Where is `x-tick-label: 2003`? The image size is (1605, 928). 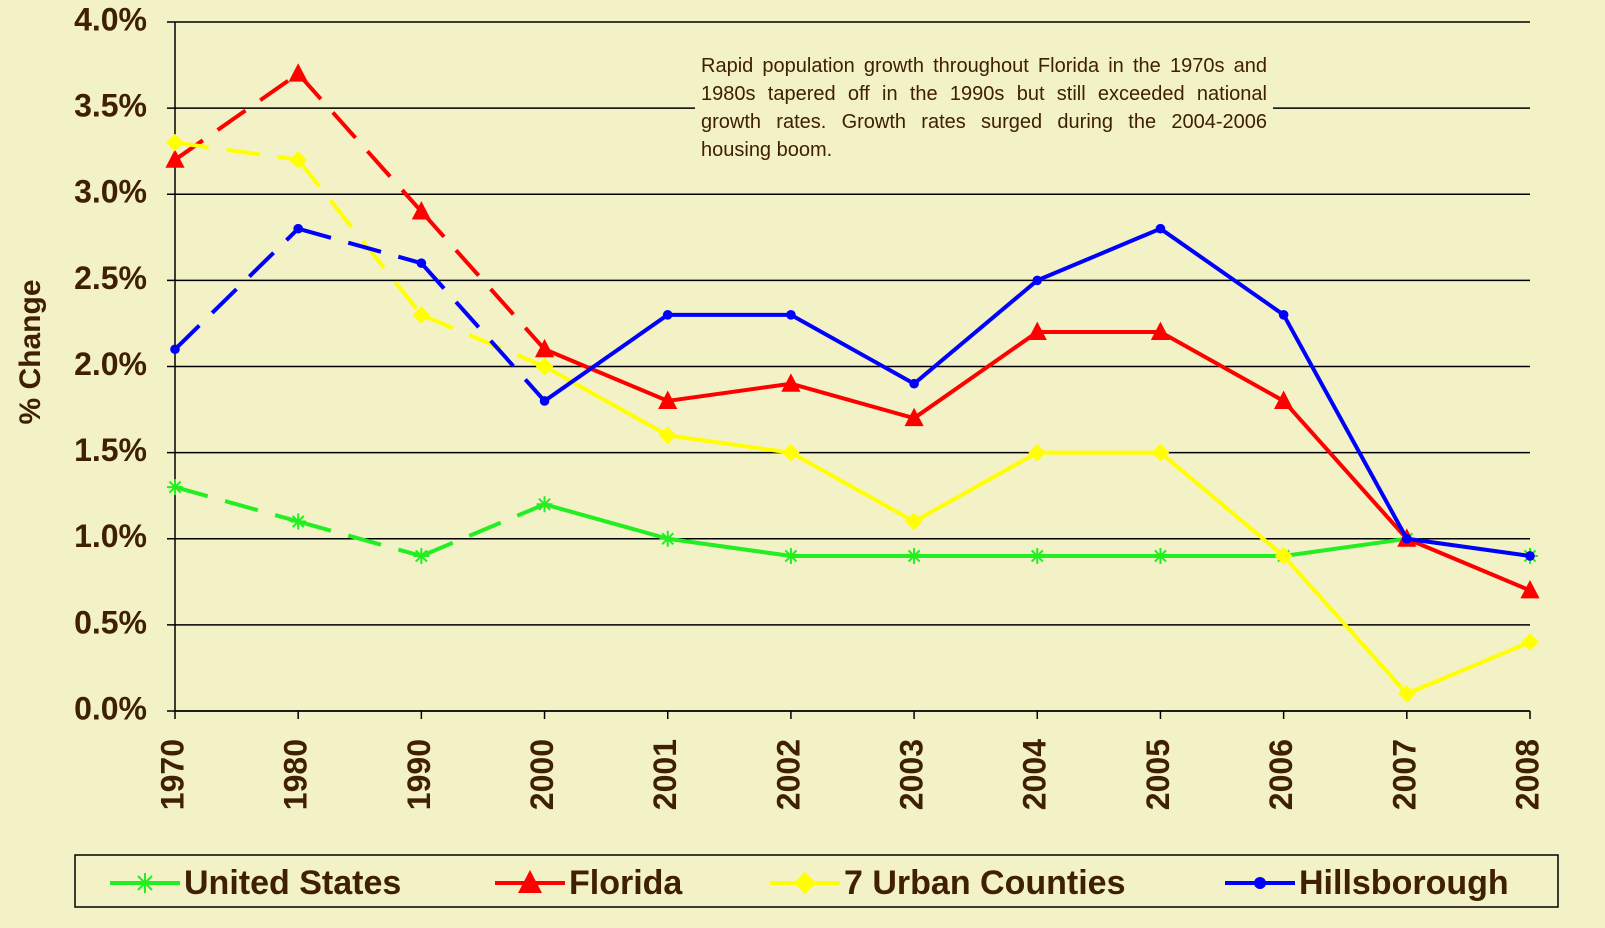 x-tick-label: 2003 is located at coordinates (912, 774).